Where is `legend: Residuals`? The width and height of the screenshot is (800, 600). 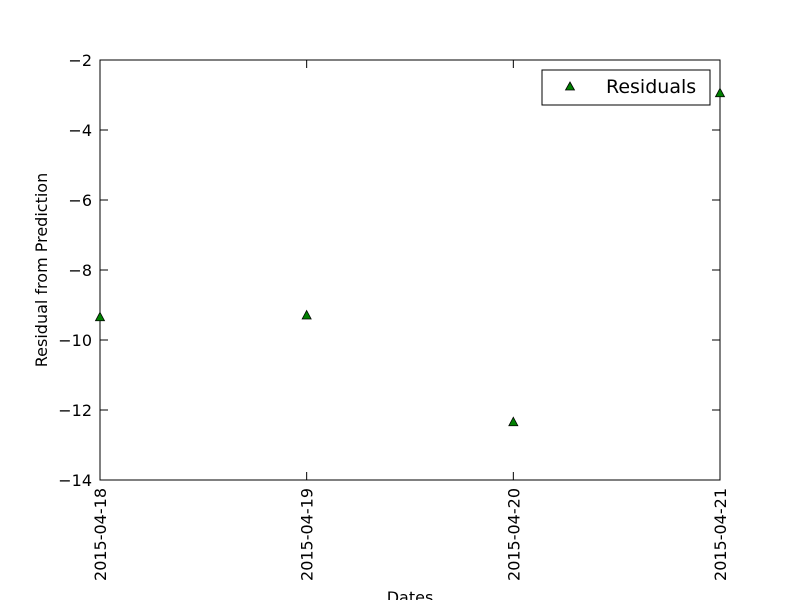
legend: Residuals is located at coordinates (626, 87).